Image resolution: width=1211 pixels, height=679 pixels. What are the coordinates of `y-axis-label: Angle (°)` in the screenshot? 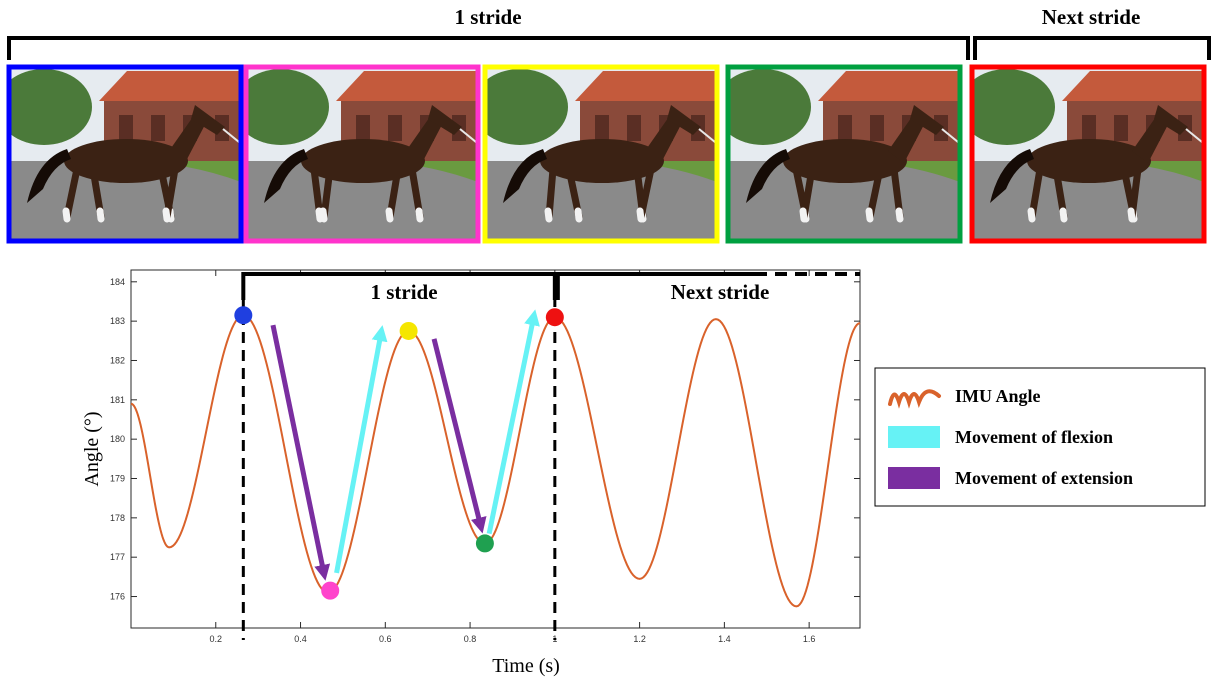 It's located at (92, 448).